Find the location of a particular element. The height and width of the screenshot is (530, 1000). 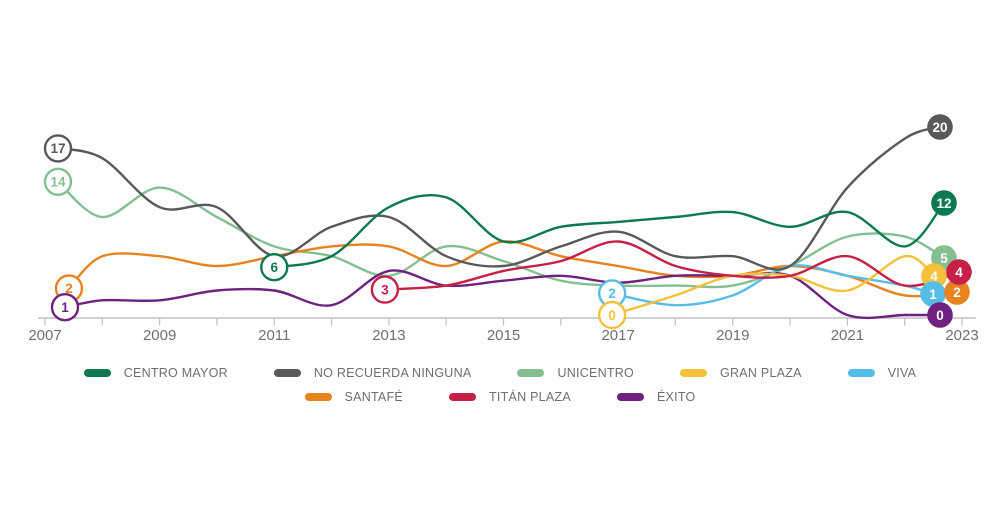

legend-item-viva: VIVA is located at coordinates (882, 373).